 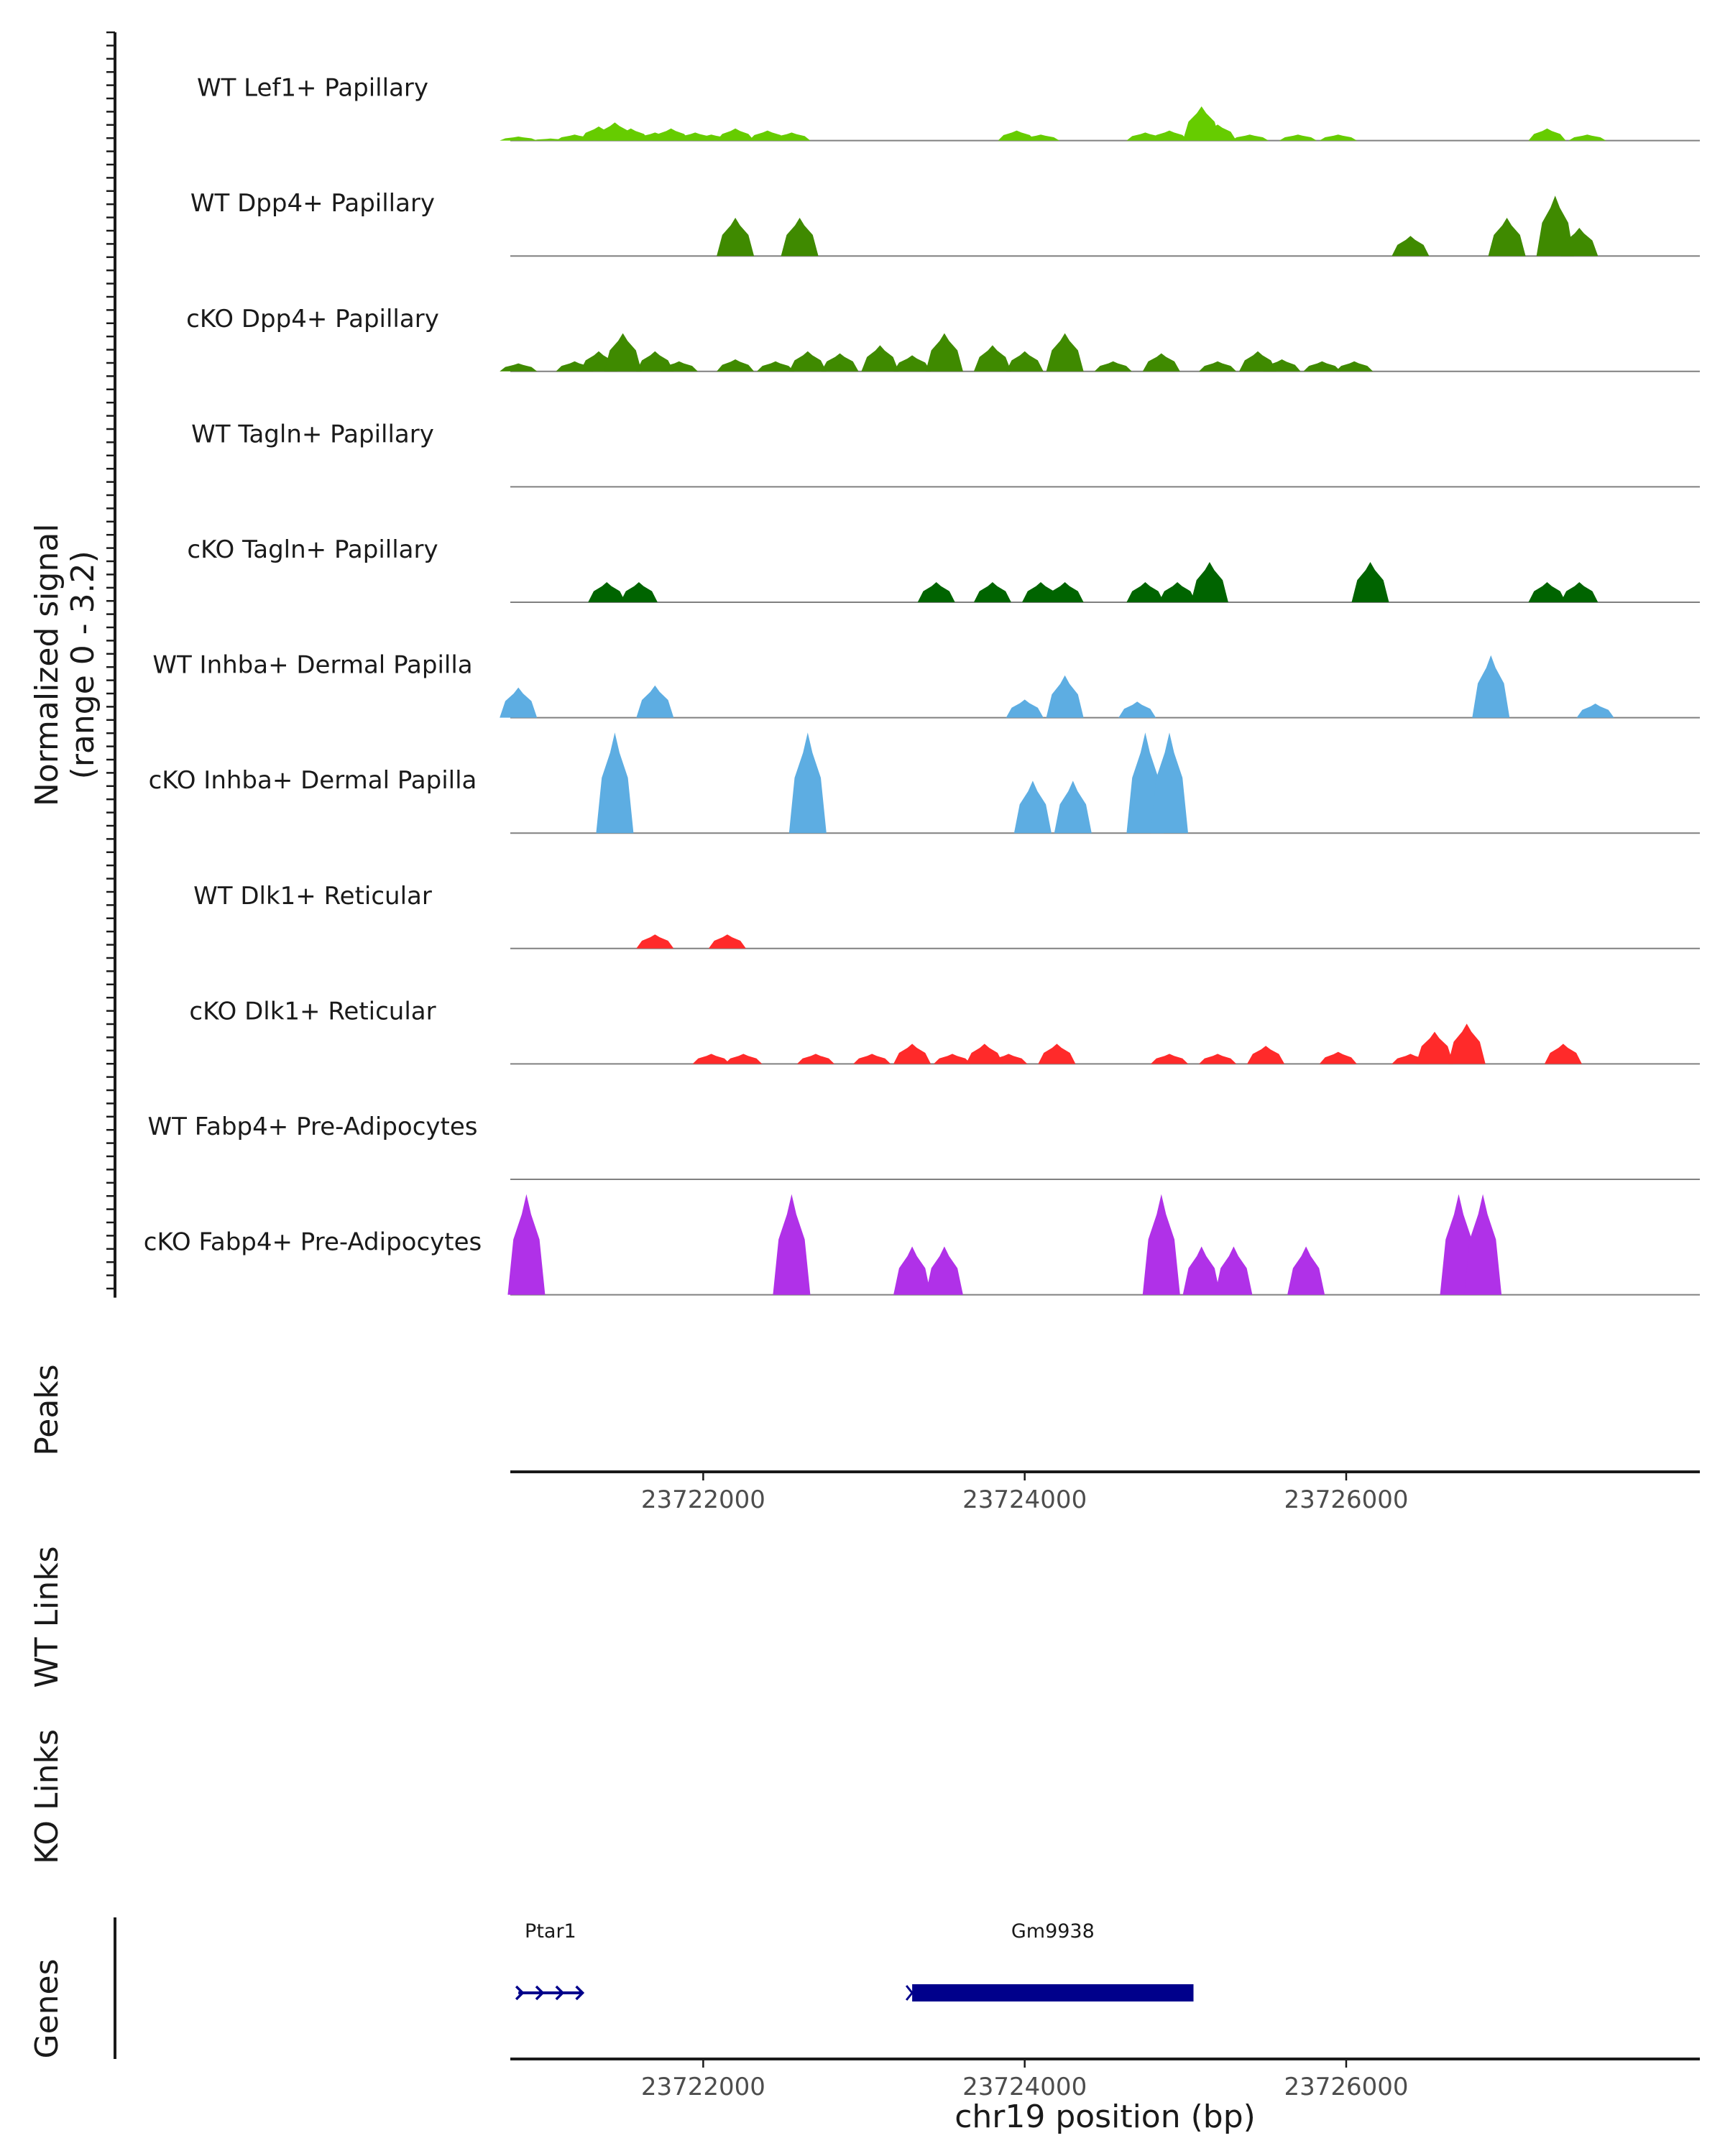 I want to click on peaks-x-tick-label: 23726000, so click(x=1346, y=1499).